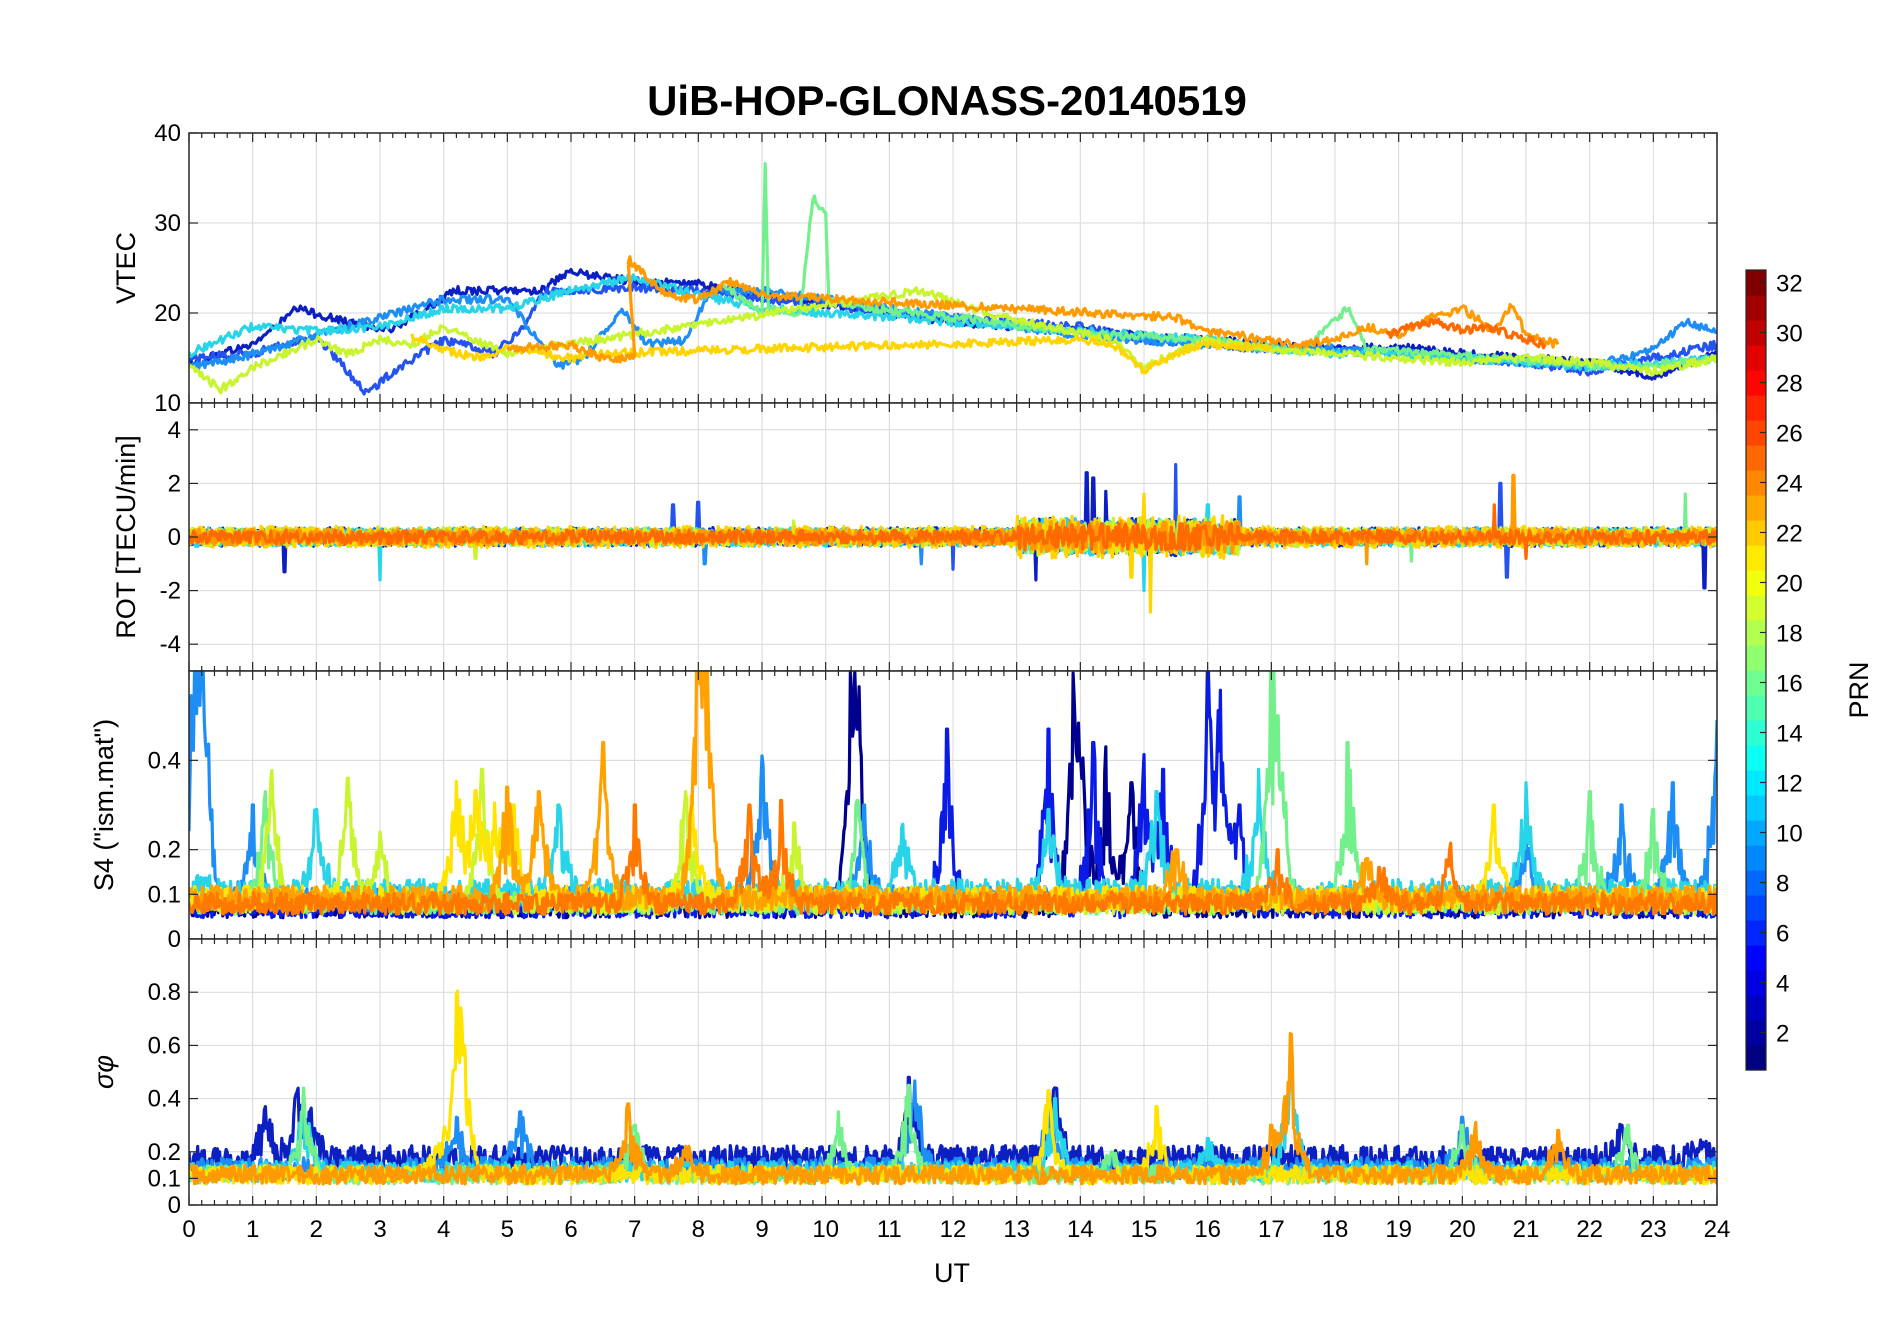 The width and height of the screenshot is (1902, 1330). I want to click on x-tick-label: 16, so click(1207, 1229).